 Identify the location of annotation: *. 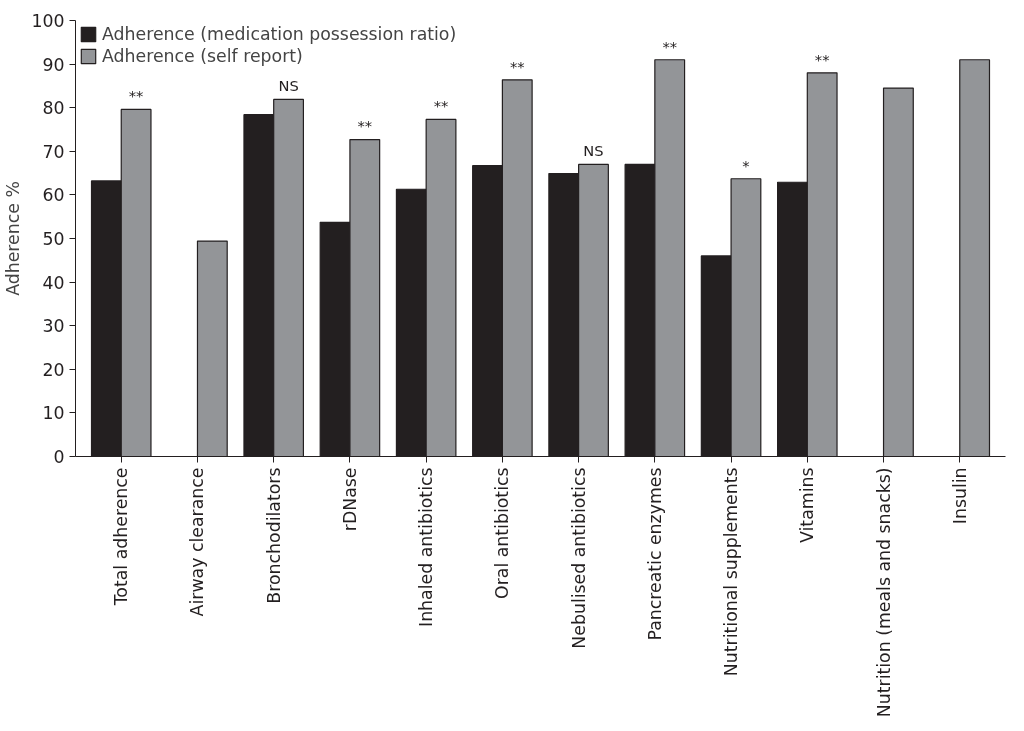
(746, 165).